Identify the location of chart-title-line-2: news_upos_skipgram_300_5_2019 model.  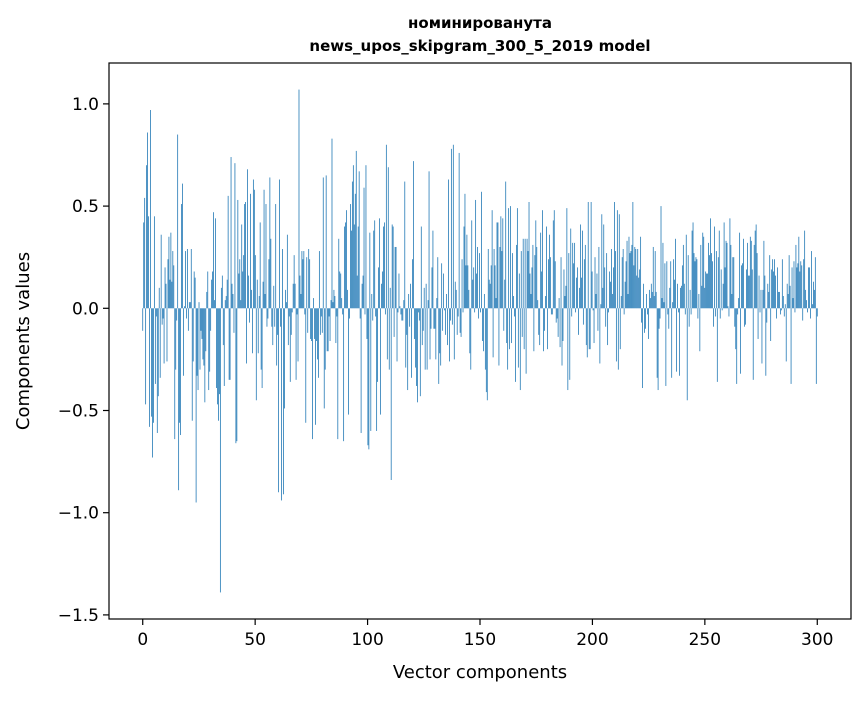
(479, 46).